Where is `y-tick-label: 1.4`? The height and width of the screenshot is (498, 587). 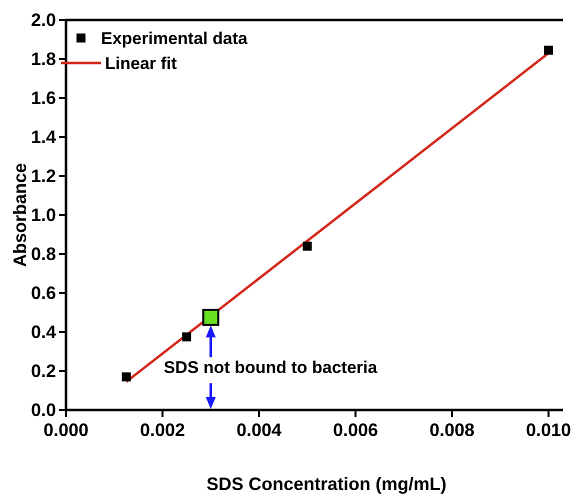 y-tick-label: 1.4 is located at coordinates (43, 137).